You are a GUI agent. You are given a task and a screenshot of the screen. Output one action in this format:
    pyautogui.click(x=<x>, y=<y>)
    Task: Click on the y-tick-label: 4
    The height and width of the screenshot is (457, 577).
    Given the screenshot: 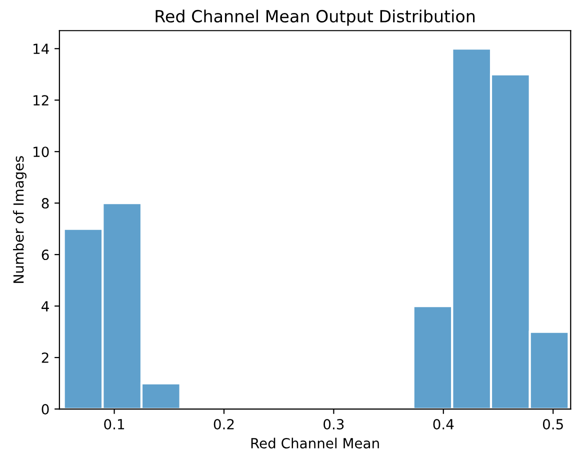 What is the action you would take?
    pyautogui.click(x=45, y=306)
    